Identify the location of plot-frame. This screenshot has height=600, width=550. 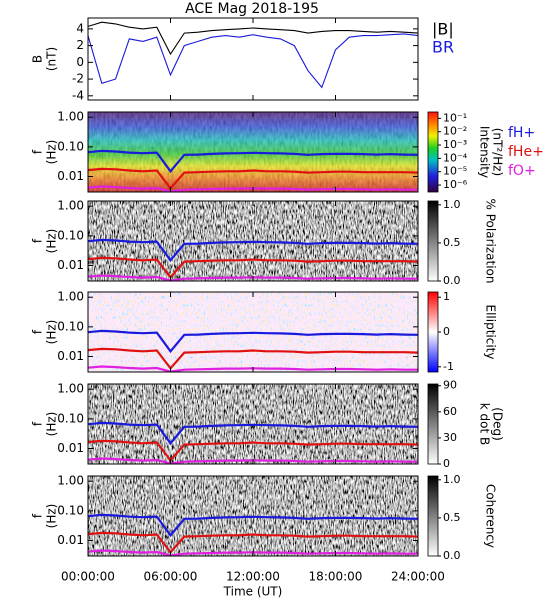
(253, 59).